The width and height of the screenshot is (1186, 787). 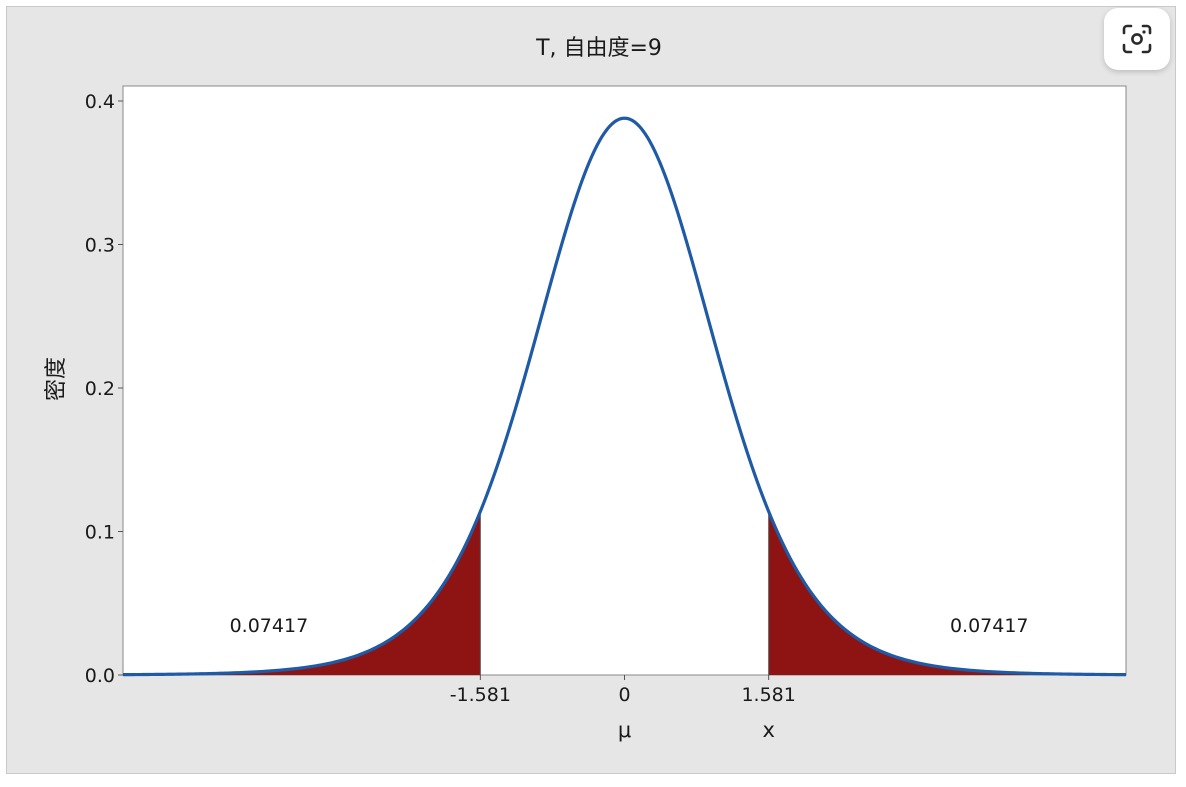 I want to click on x-tick-label: 0, so click(x=624, y=695).